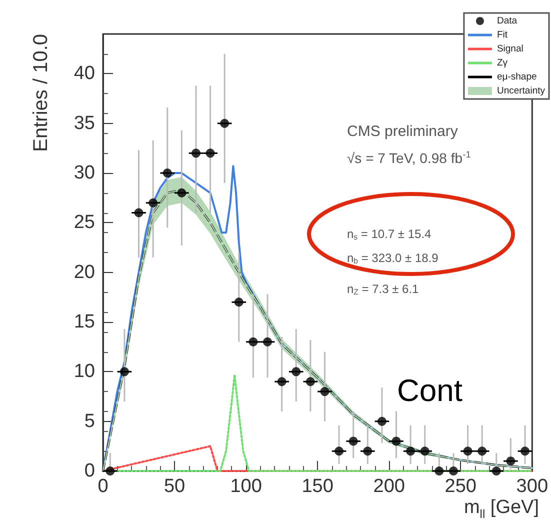  I want to click on legend-label: eμ-shape, so click(516, 77).